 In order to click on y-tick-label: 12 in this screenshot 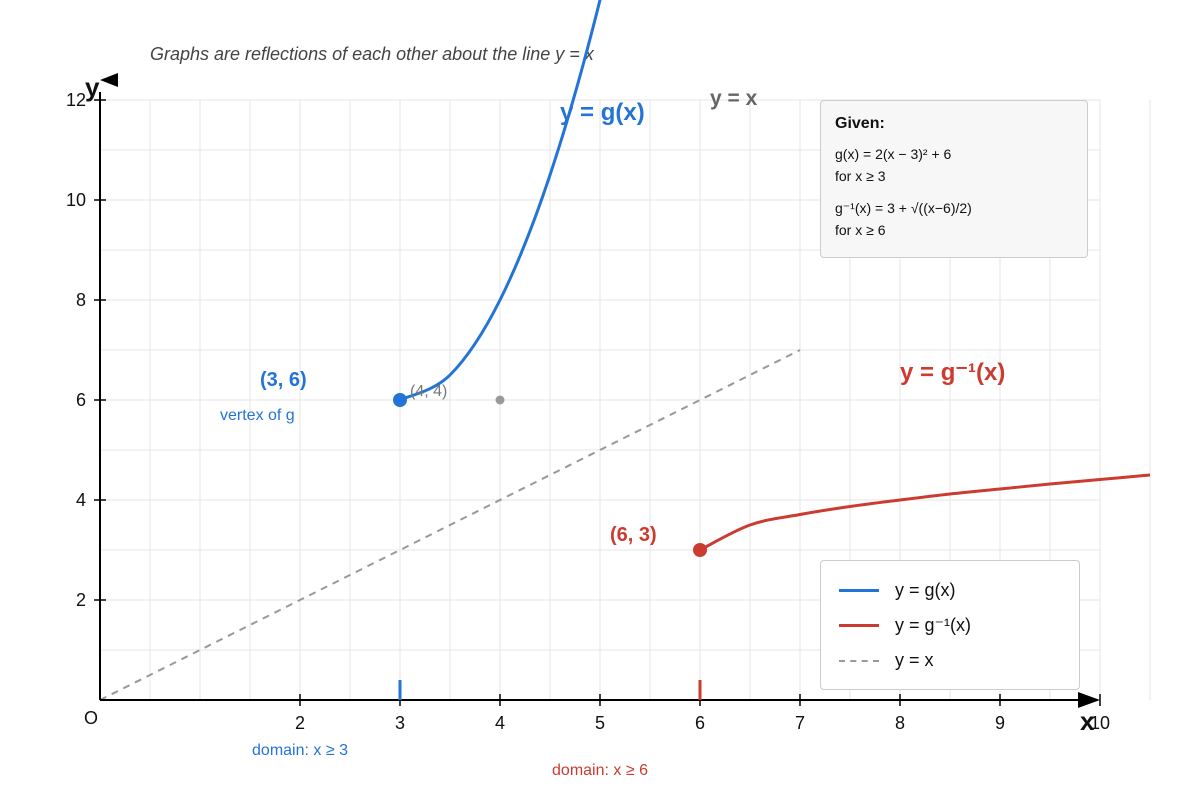, I will do `click(76, 100)`.